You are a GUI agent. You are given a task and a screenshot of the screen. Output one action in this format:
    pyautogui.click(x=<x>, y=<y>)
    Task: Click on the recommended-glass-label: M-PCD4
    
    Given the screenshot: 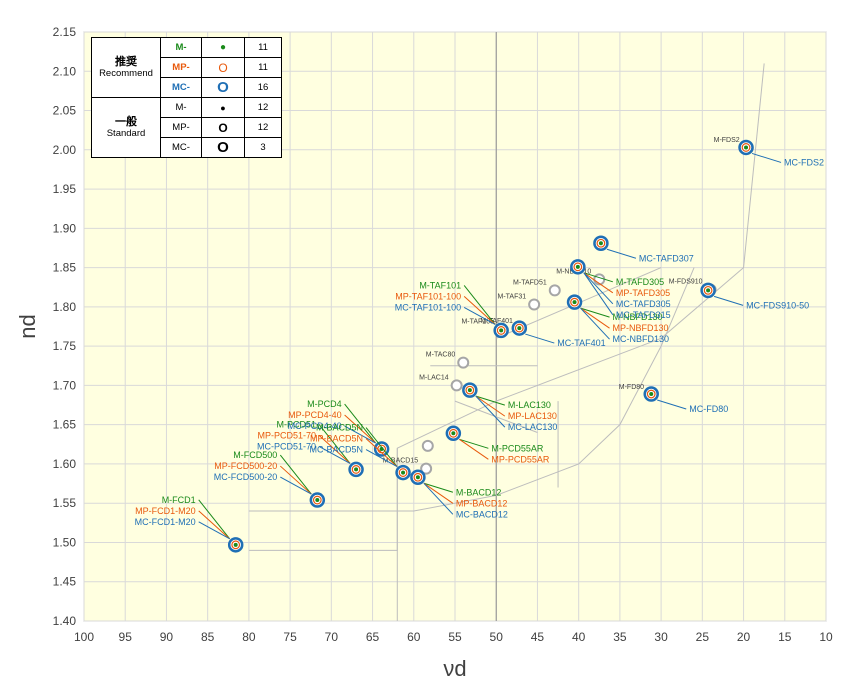 What is the action you would take?
    pyautogui.click(x=324, y=404)
    